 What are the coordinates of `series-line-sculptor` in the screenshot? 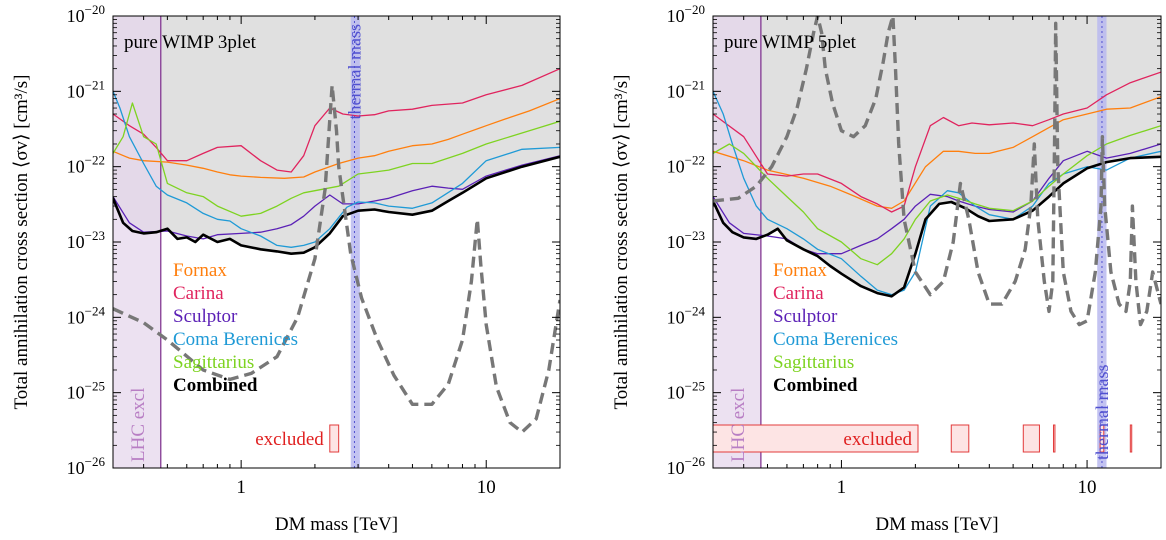 It's located at (336, 197).